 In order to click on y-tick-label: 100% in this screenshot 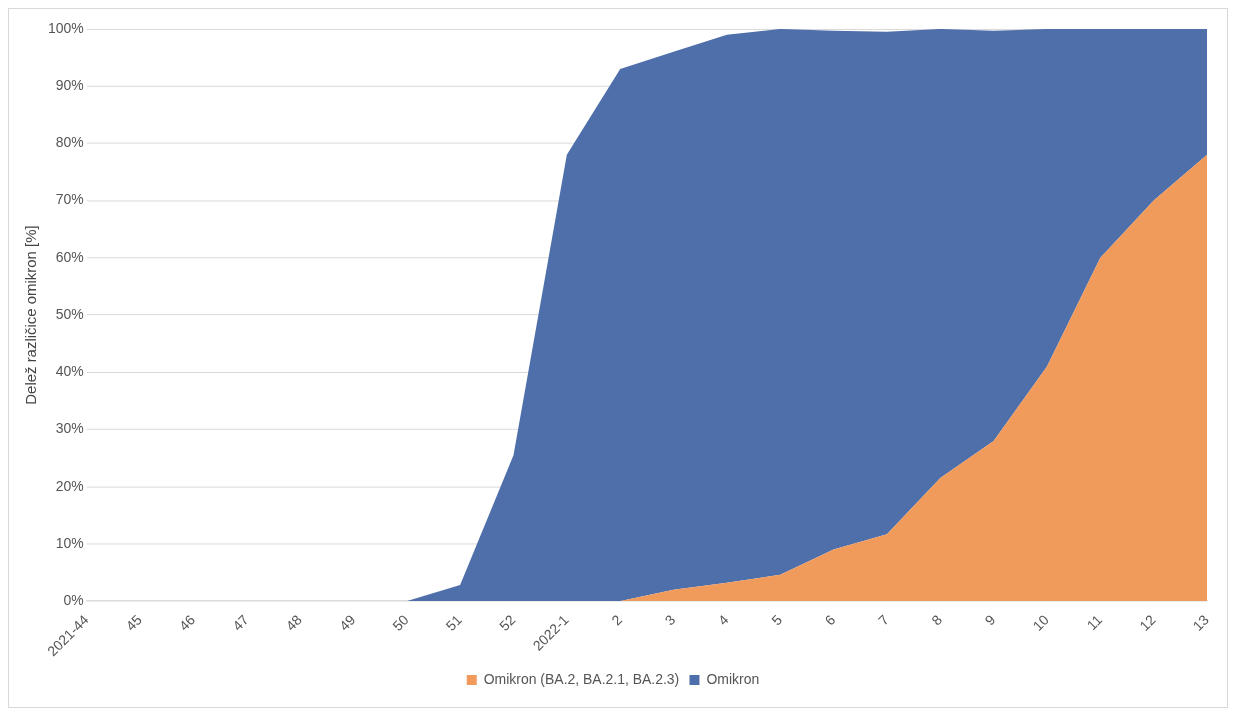, I will do `click(65, 27)`.